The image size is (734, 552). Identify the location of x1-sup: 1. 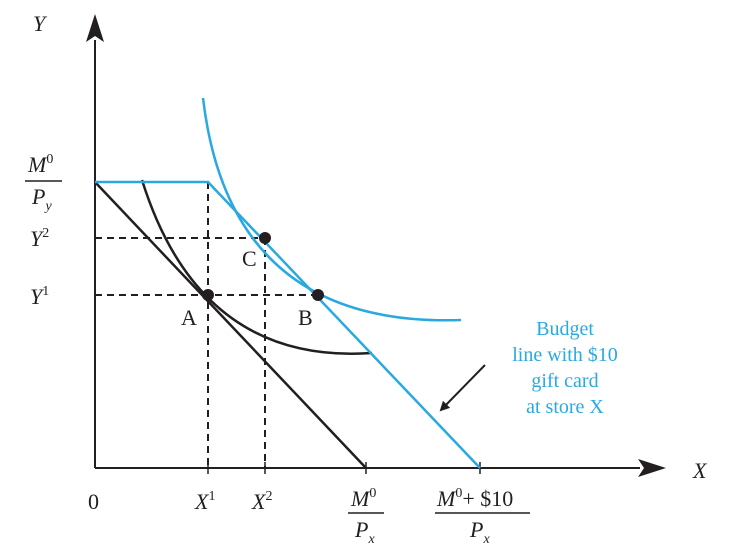
(211, 496).